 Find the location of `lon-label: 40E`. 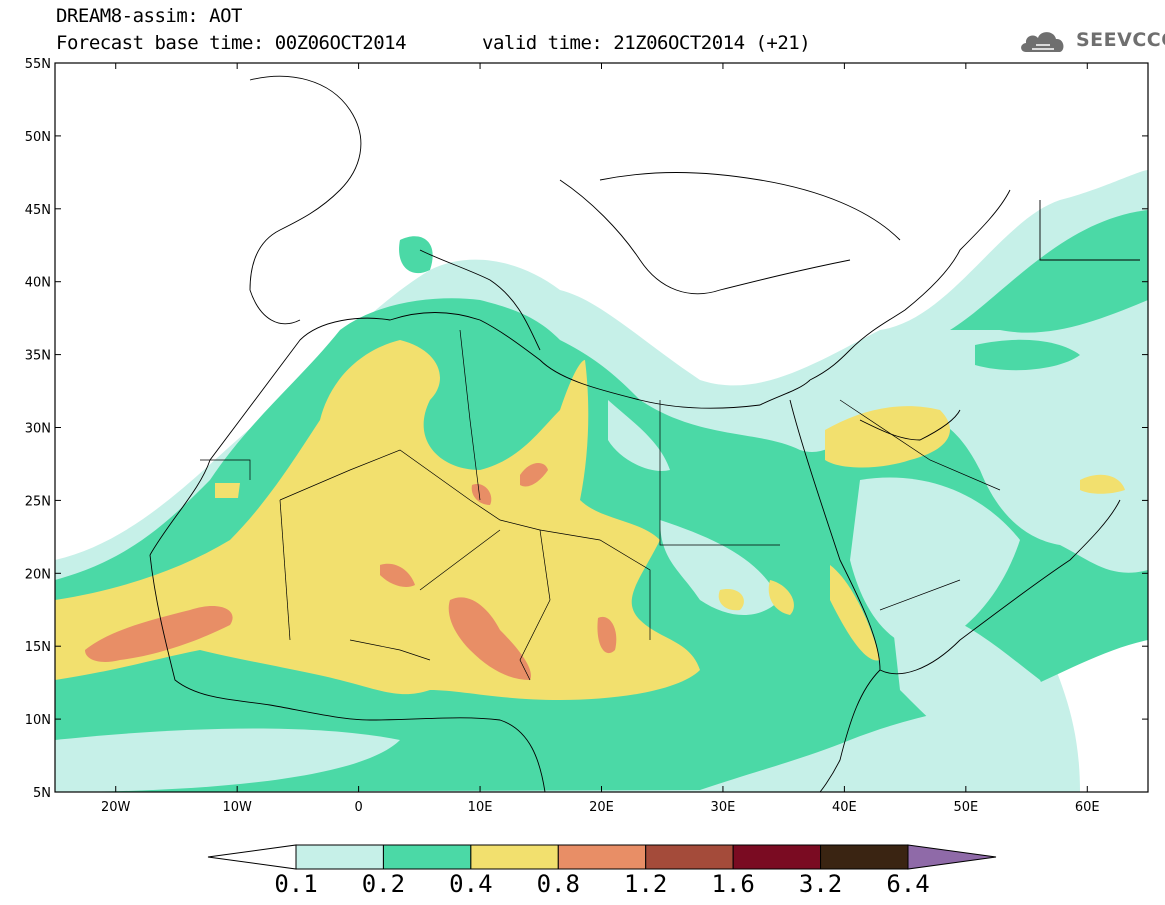

lon-label: 40E is located at coordinates (844, 807).